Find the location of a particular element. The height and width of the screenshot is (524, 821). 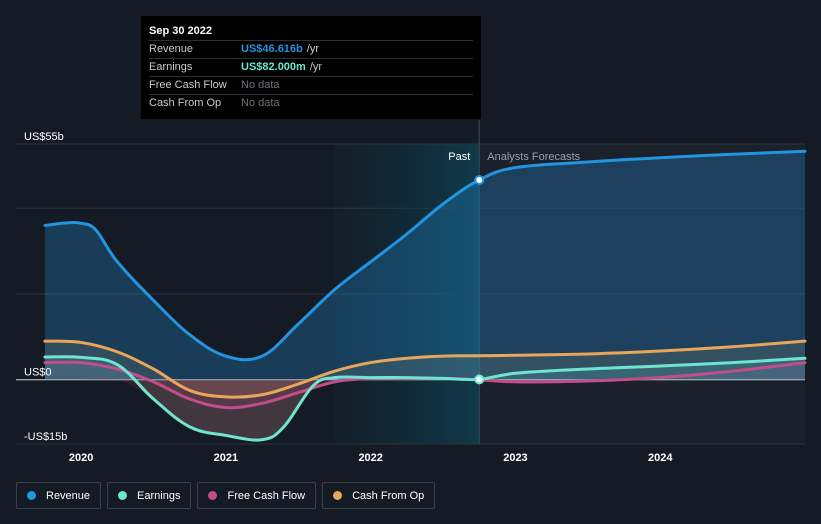

x-tick-label: 2020 is located at coordinates (81, 458).